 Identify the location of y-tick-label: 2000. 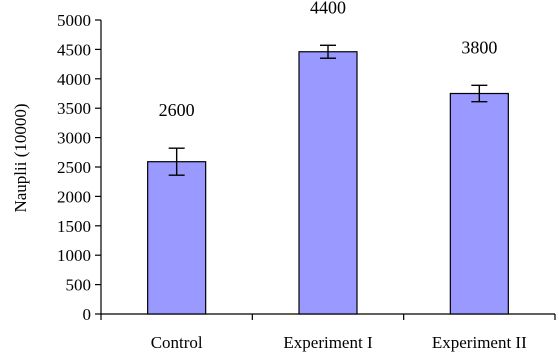
(74, 196).